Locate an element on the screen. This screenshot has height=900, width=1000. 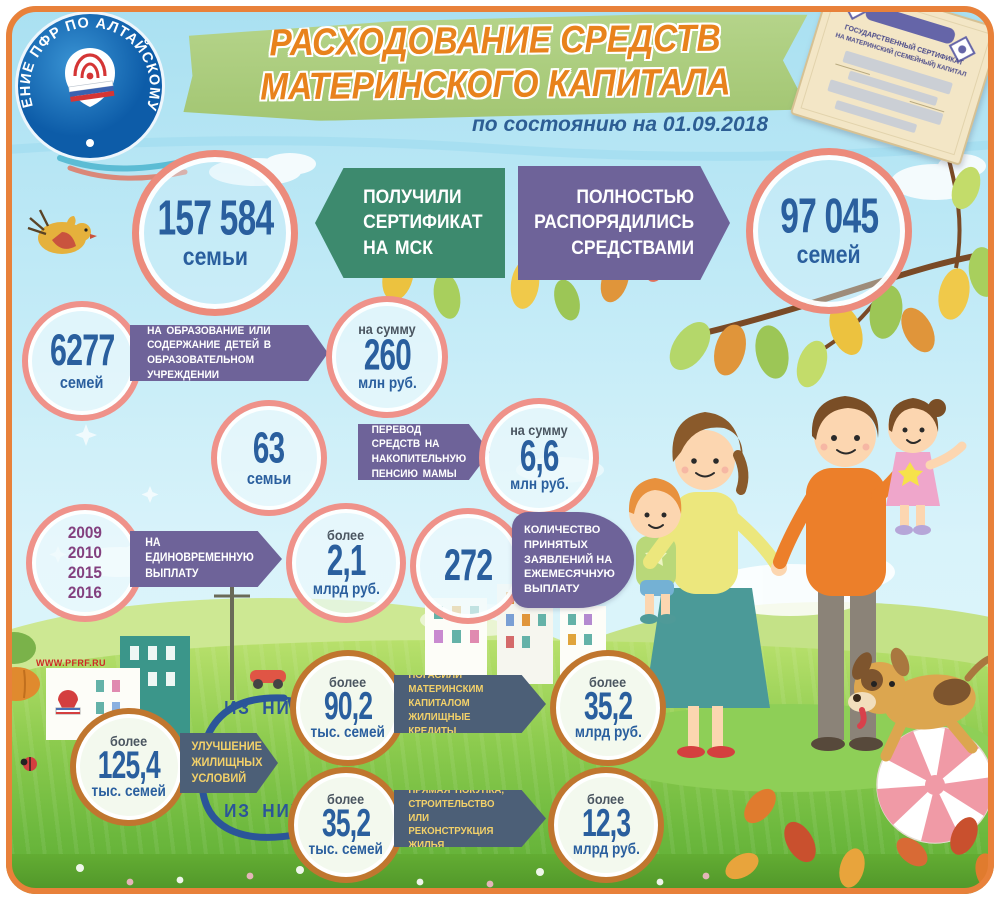
issued-families-circle: 157 584 семьи is located at coordinates (215, 233).